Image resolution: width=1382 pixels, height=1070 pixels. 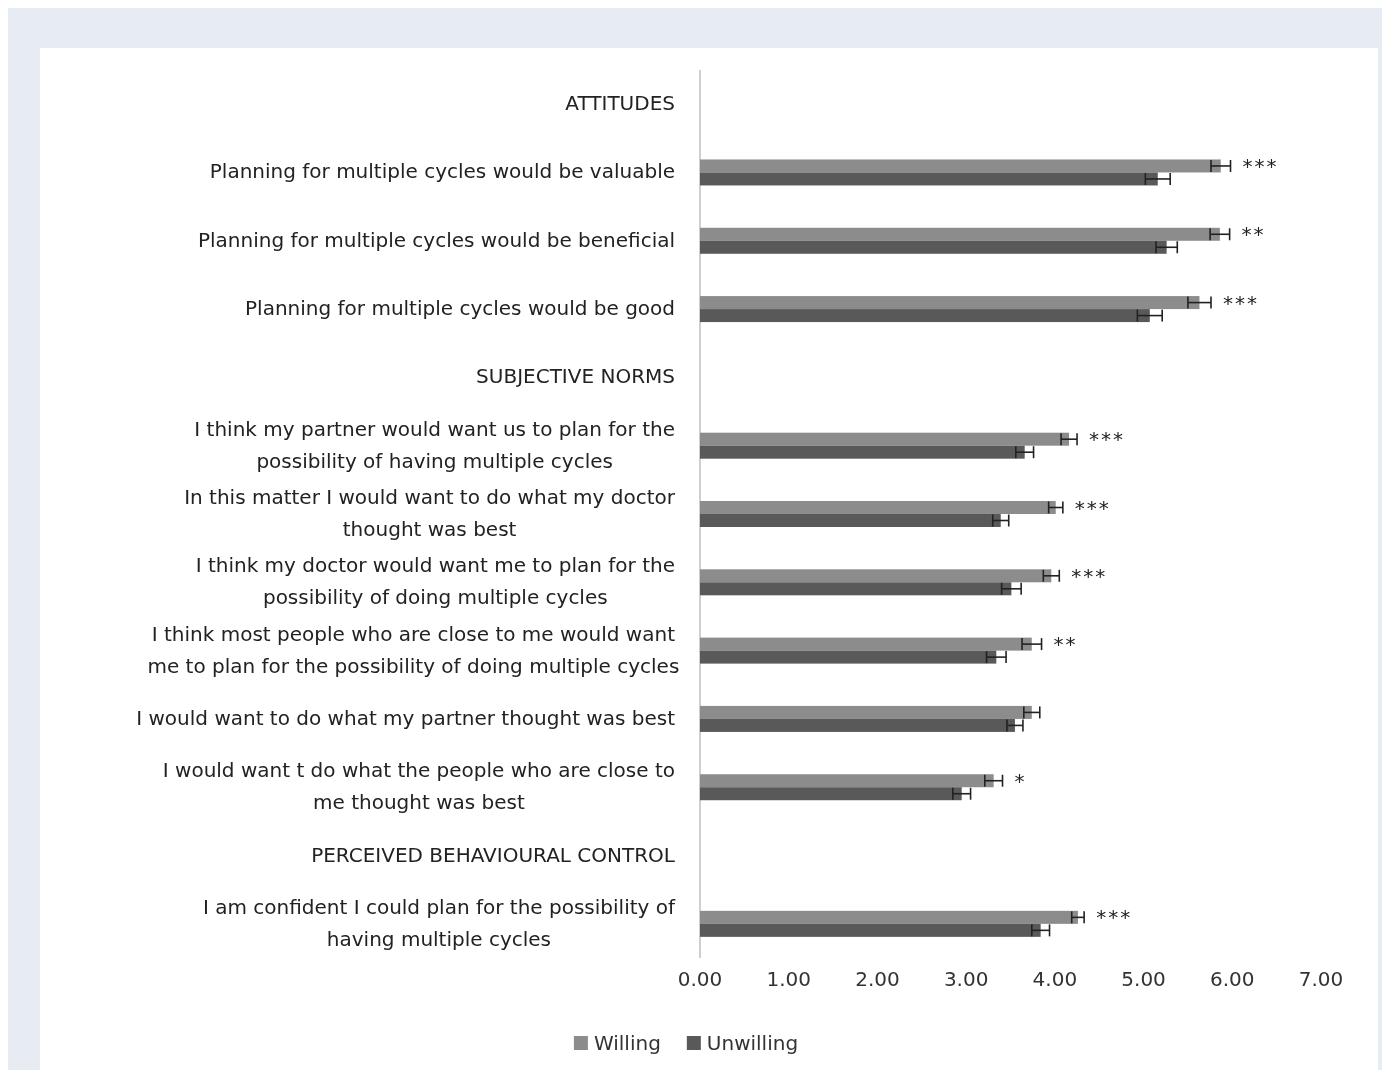 What do you see at coordinates (439, 922) in the screenshot?
I see `y-tick-label: I am confident I could plan for the possibility of having multiple cycles` at bounding box center [439, 922].